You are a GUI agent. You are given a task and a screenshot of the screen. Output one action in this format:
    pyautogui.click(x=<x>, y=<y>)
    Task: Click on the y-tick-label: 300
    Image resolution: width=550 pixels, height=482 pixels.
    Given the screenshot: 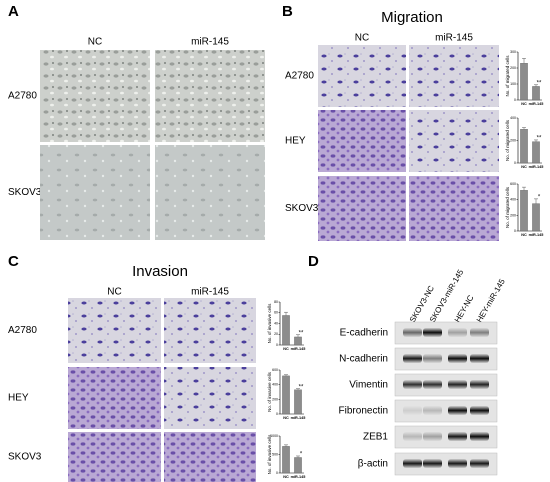 What is the action you would take?
    pyautogui.click(x=513, y=52)
    